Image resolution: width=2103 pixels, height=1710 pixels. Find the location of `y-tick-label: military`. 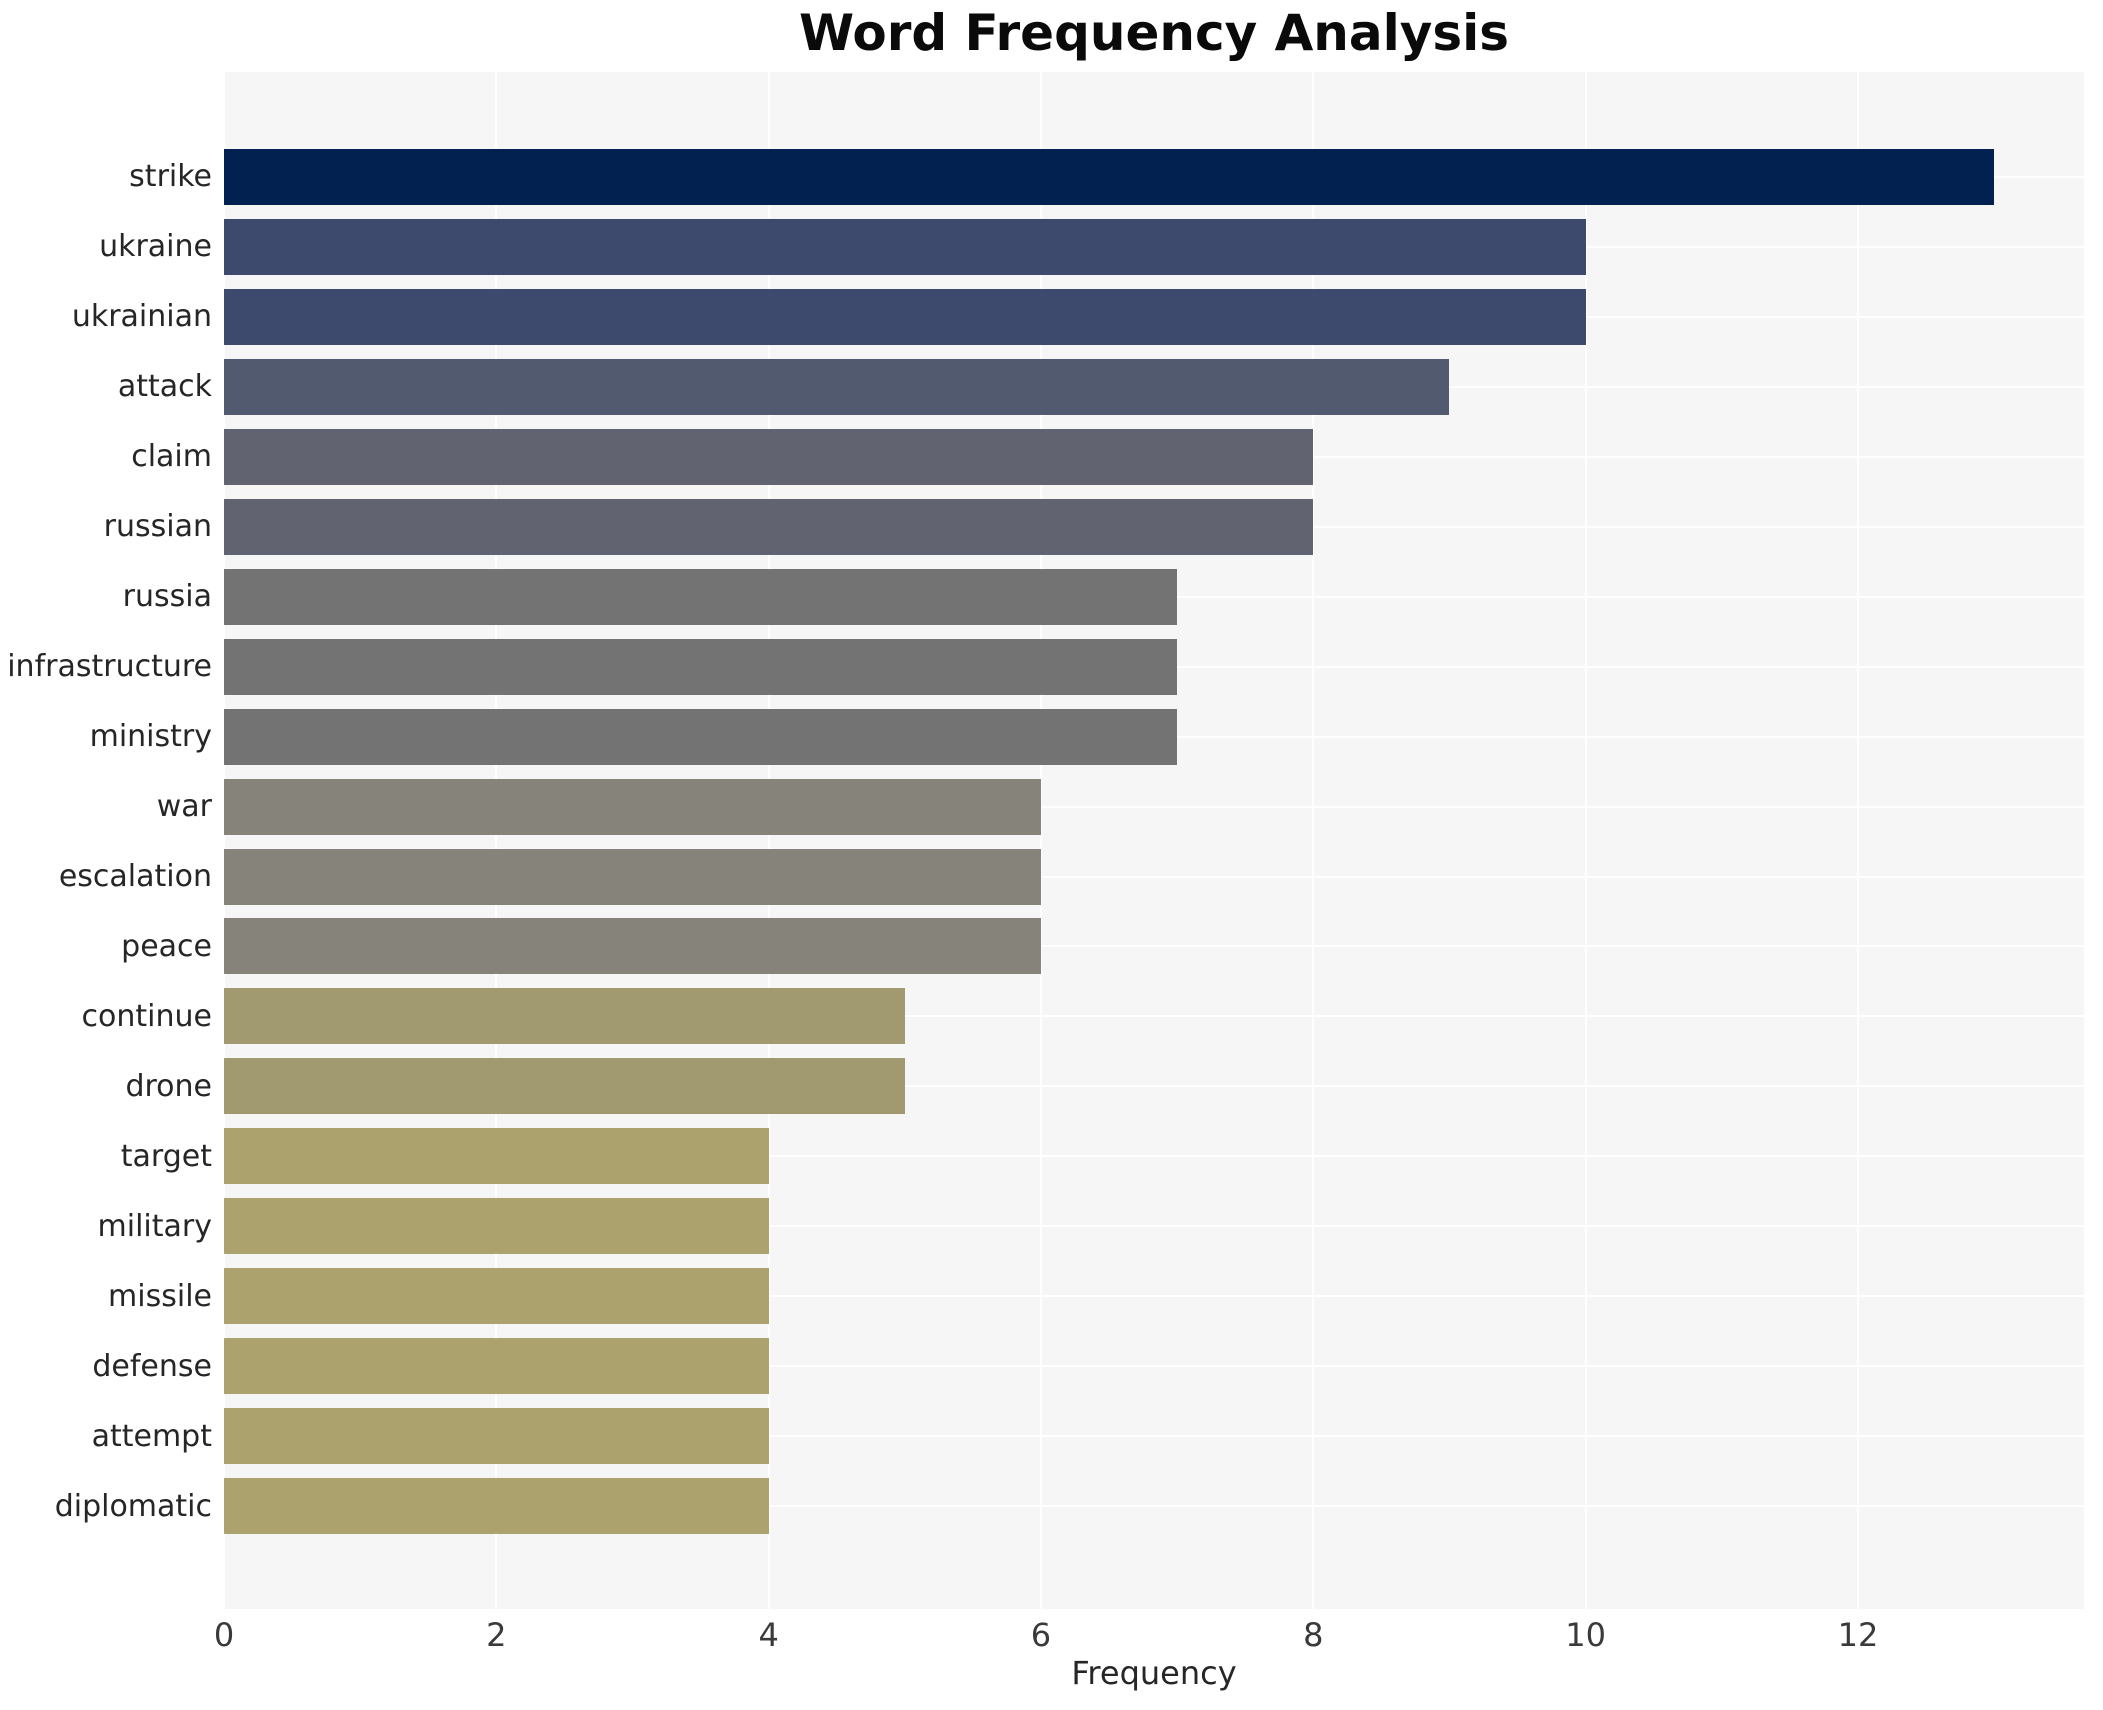

y-tick-label: military is located at coordinates (154, 1226).